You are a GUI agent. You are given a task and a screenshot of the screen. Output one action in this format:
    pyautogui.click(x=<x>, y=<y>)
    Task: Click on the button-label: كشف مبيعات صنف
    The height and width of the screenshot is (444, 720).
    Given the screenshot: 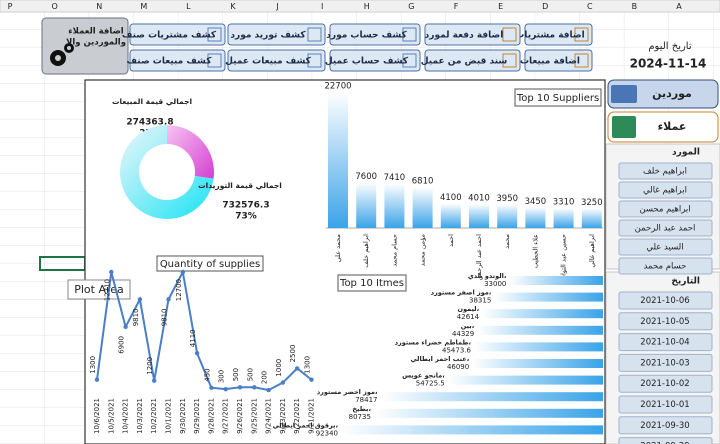 What is the action you would take?
    pyautogui.click(x=170, y=62)
    